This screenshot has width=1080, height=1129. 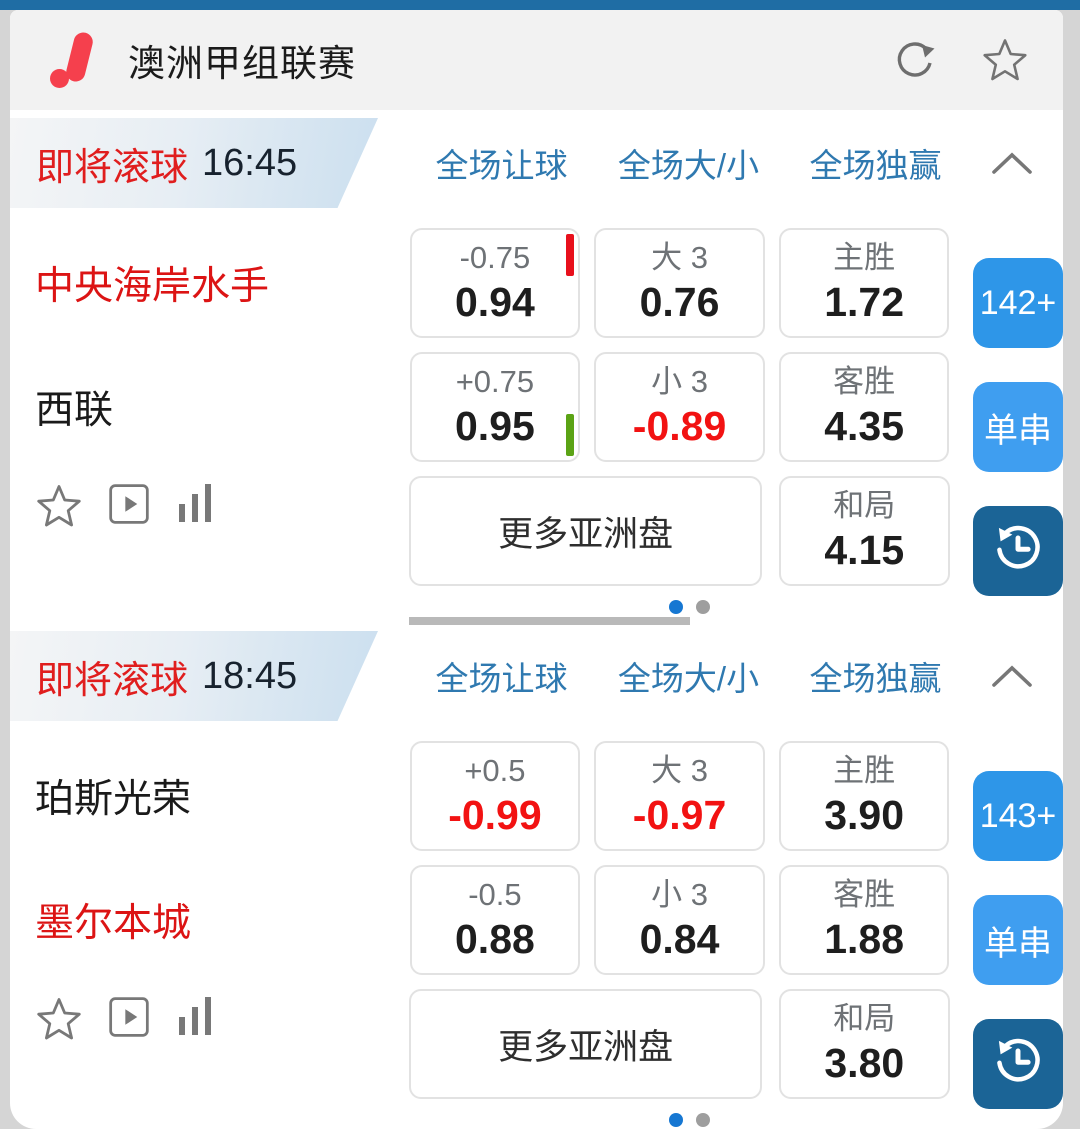 I want to click on match-time: 18:45, so click(x=250, y=675).